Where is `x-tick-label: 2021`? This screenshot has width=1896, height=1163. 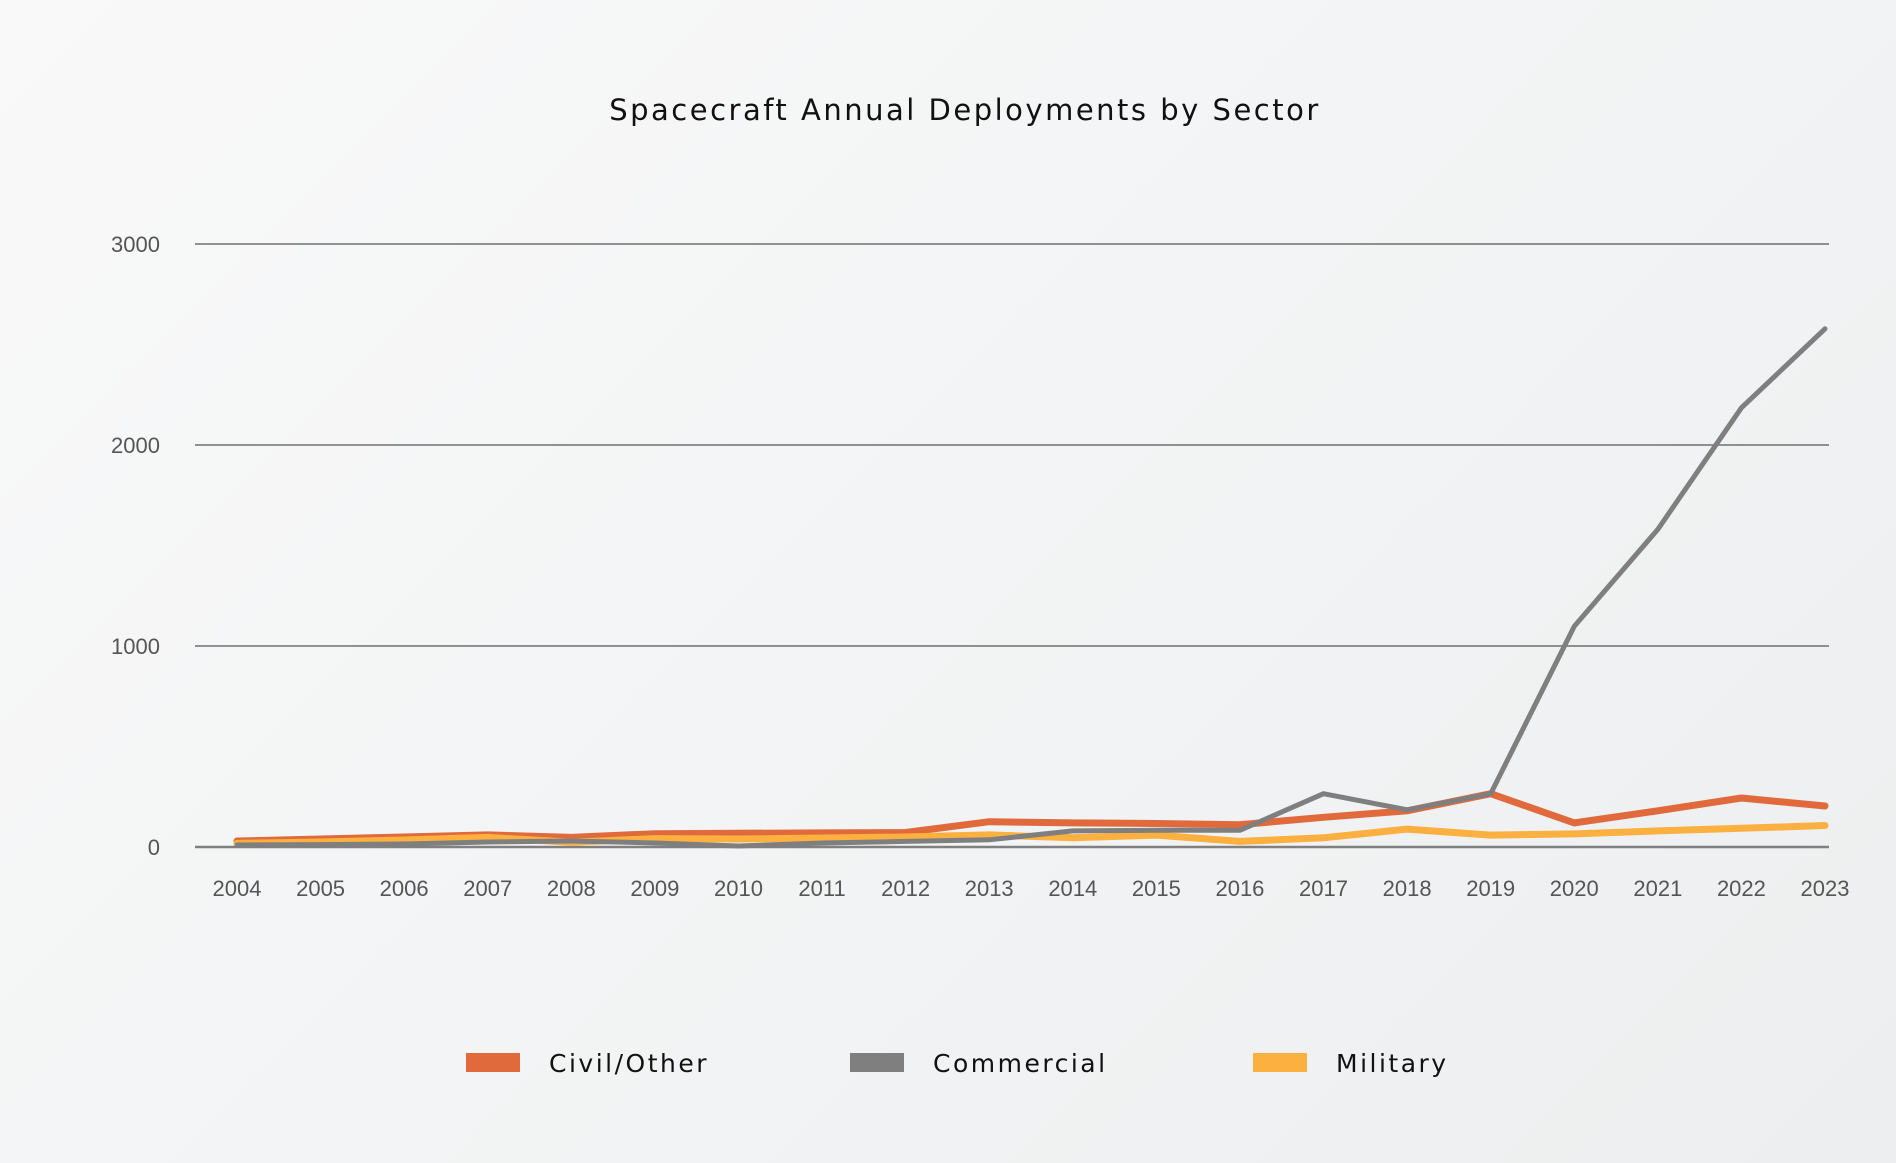
x-tick-label: 2021 is located at coordinates (1657, 888).